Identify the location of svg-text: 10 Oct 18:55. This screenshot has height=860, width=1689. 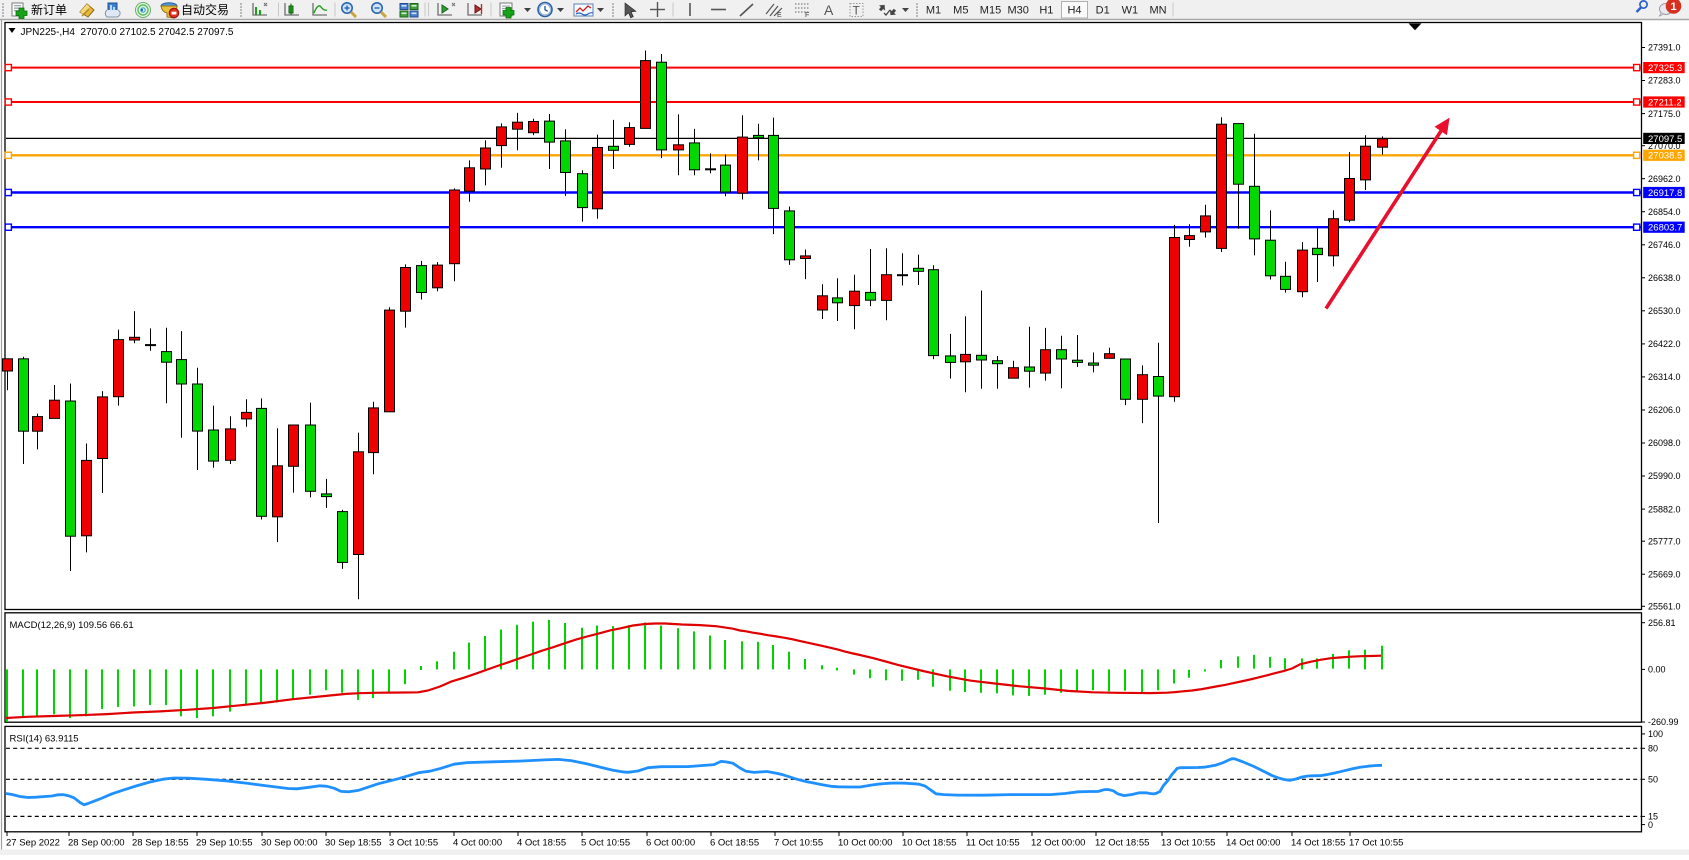
(929, 843).